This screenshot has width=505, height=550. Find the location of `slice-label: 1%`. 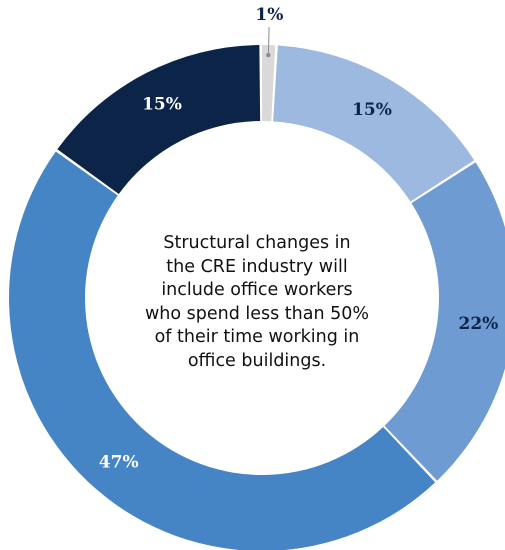

slice-label: 1% is located at coordinates (269, 15).